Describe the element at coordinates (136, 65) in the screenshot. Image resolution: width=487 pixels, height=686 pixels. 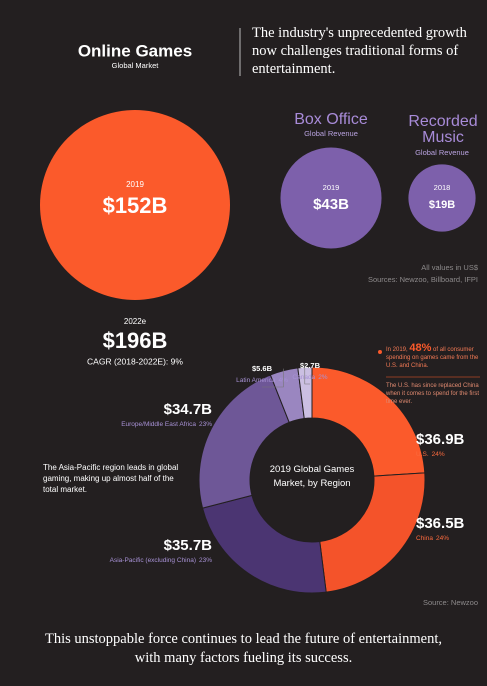
I see `bubble-subtitle: Global Market` at that location.